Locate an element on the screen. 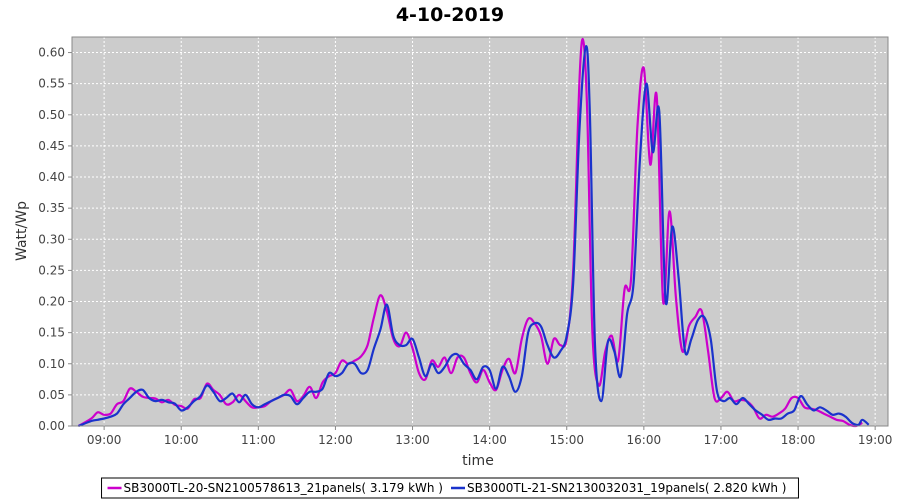 The height and width of the screenshot is (500, 900). y-tick-label: 0.00 is located at coordinates (51, 426).